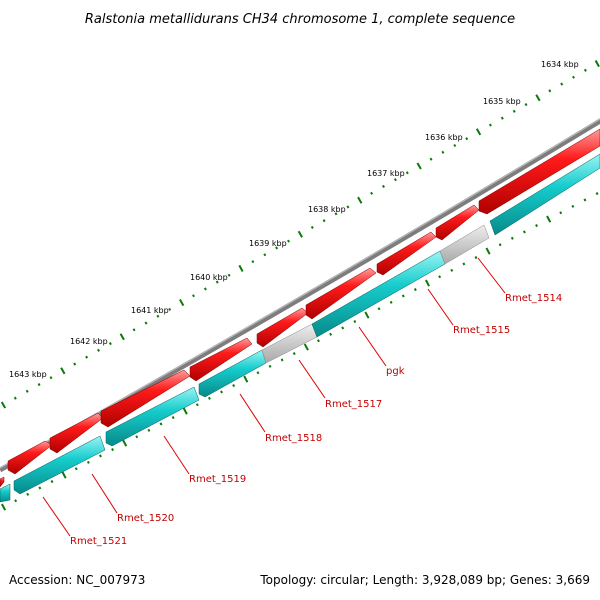 The height and width of the screenshot is (600, 600). I want to click on gene-label-pgk: pgk, so click(395, 371).